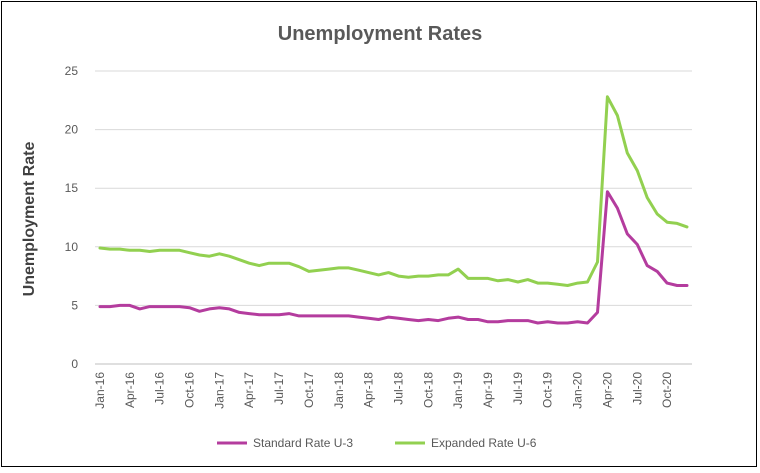 The image size is (760, 473). I want to click on x-tick-label: Oct-16, so click(190, 390).